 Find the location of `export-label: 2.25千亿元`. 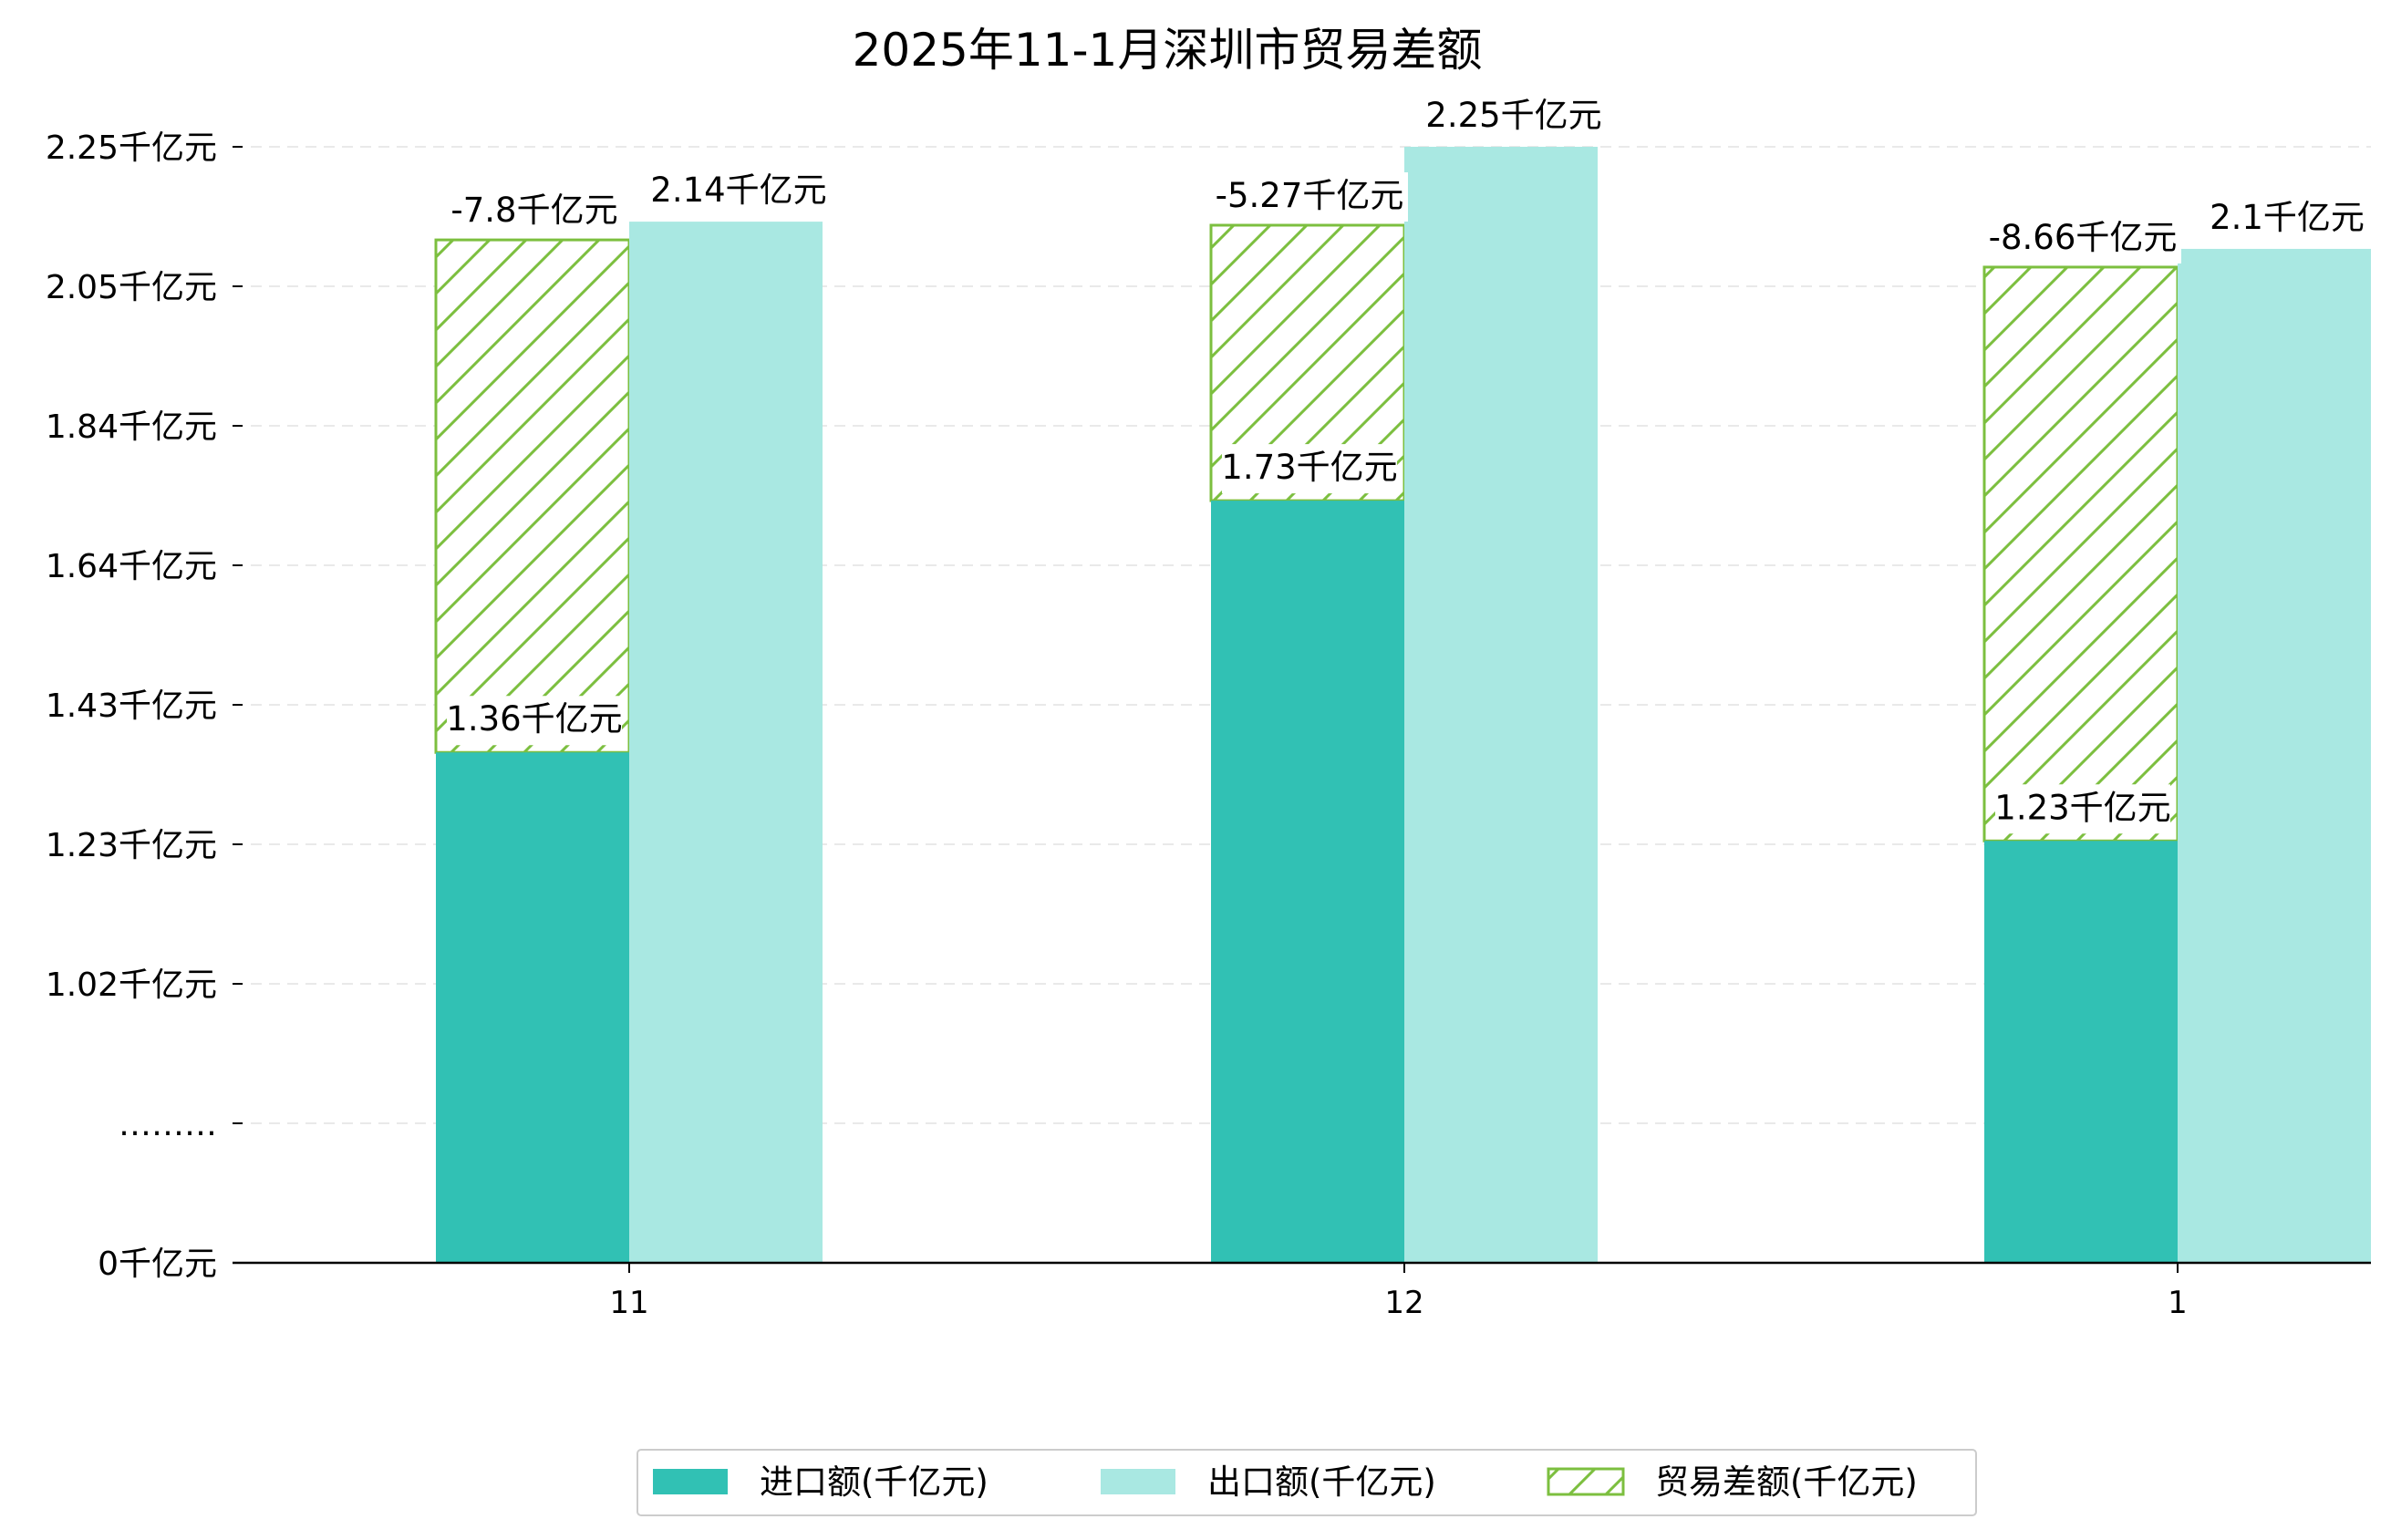

export-label: 2.25千亿元 is located at coordinates (1513, 116).